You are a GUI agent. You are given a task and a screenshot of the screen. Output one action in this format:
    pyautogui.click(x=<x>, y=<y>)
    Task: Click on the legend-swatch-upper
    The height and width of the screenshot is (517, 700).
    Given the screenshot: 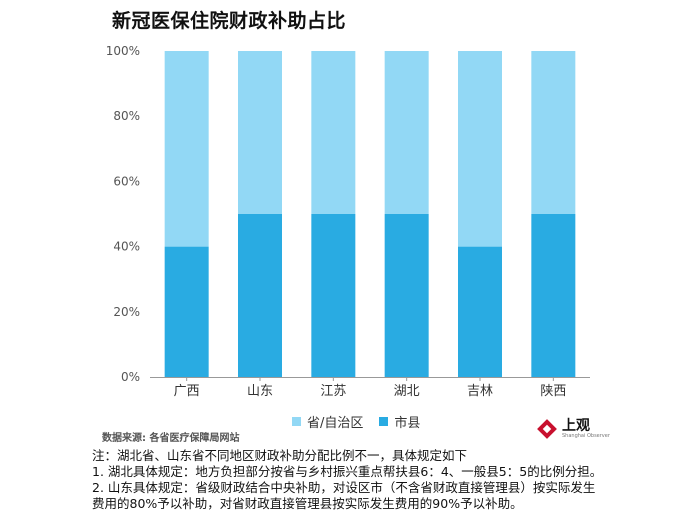 What is the action you would take?
    pyautogui.click(x=296, y=421)
    